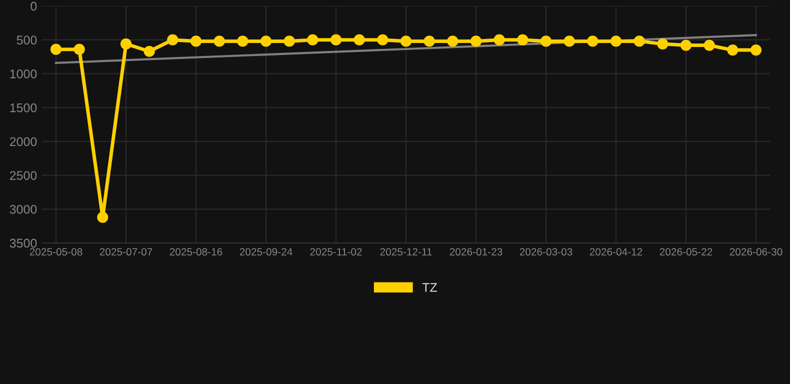 This screenshot has width=790, height=384. I want to click on y-tick-label: 2000, so click(23, 141).